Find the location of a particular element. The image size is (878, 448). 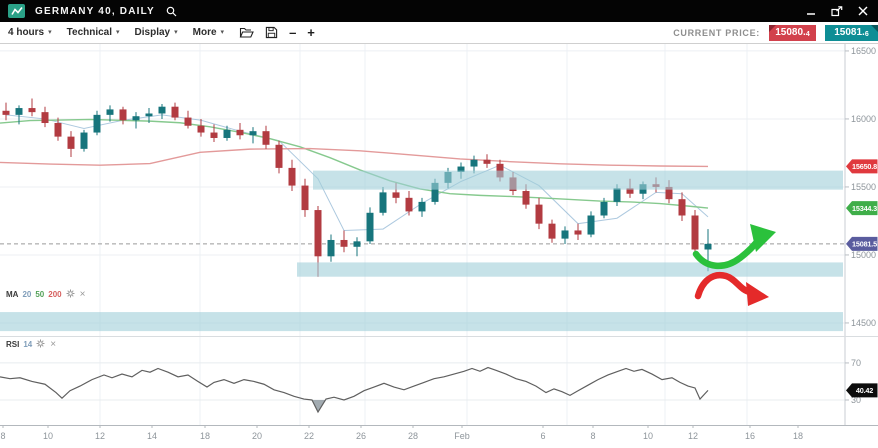

svg-text: 40.42 is located at coordinates (864, 390).